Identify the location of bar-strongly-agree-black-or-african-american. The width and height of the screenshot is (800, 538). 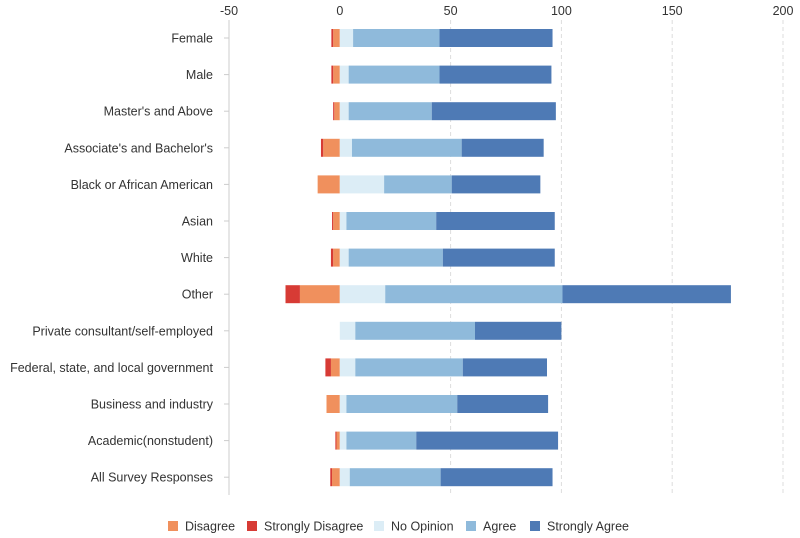
(496, 184).